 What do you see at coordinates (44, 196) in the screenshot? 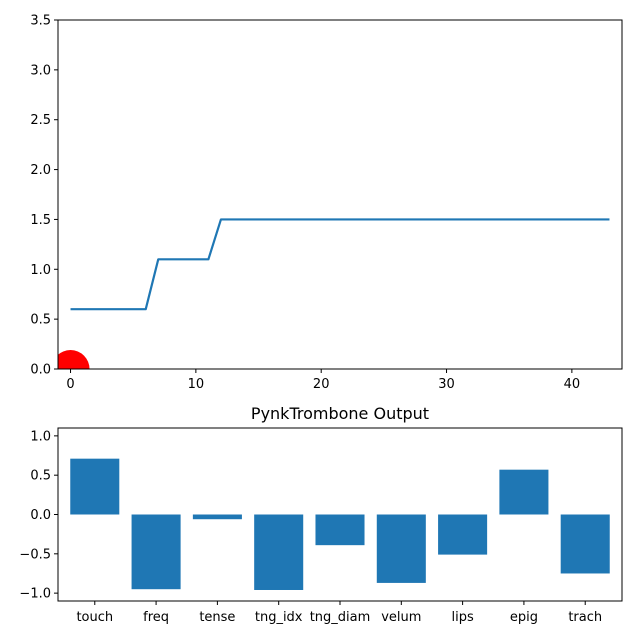
I see `line-chart-y-axis: 0.0 0.5 1.0 1.5 2.0 2.5 3.0 3.5` at bounding box center [44, 196].